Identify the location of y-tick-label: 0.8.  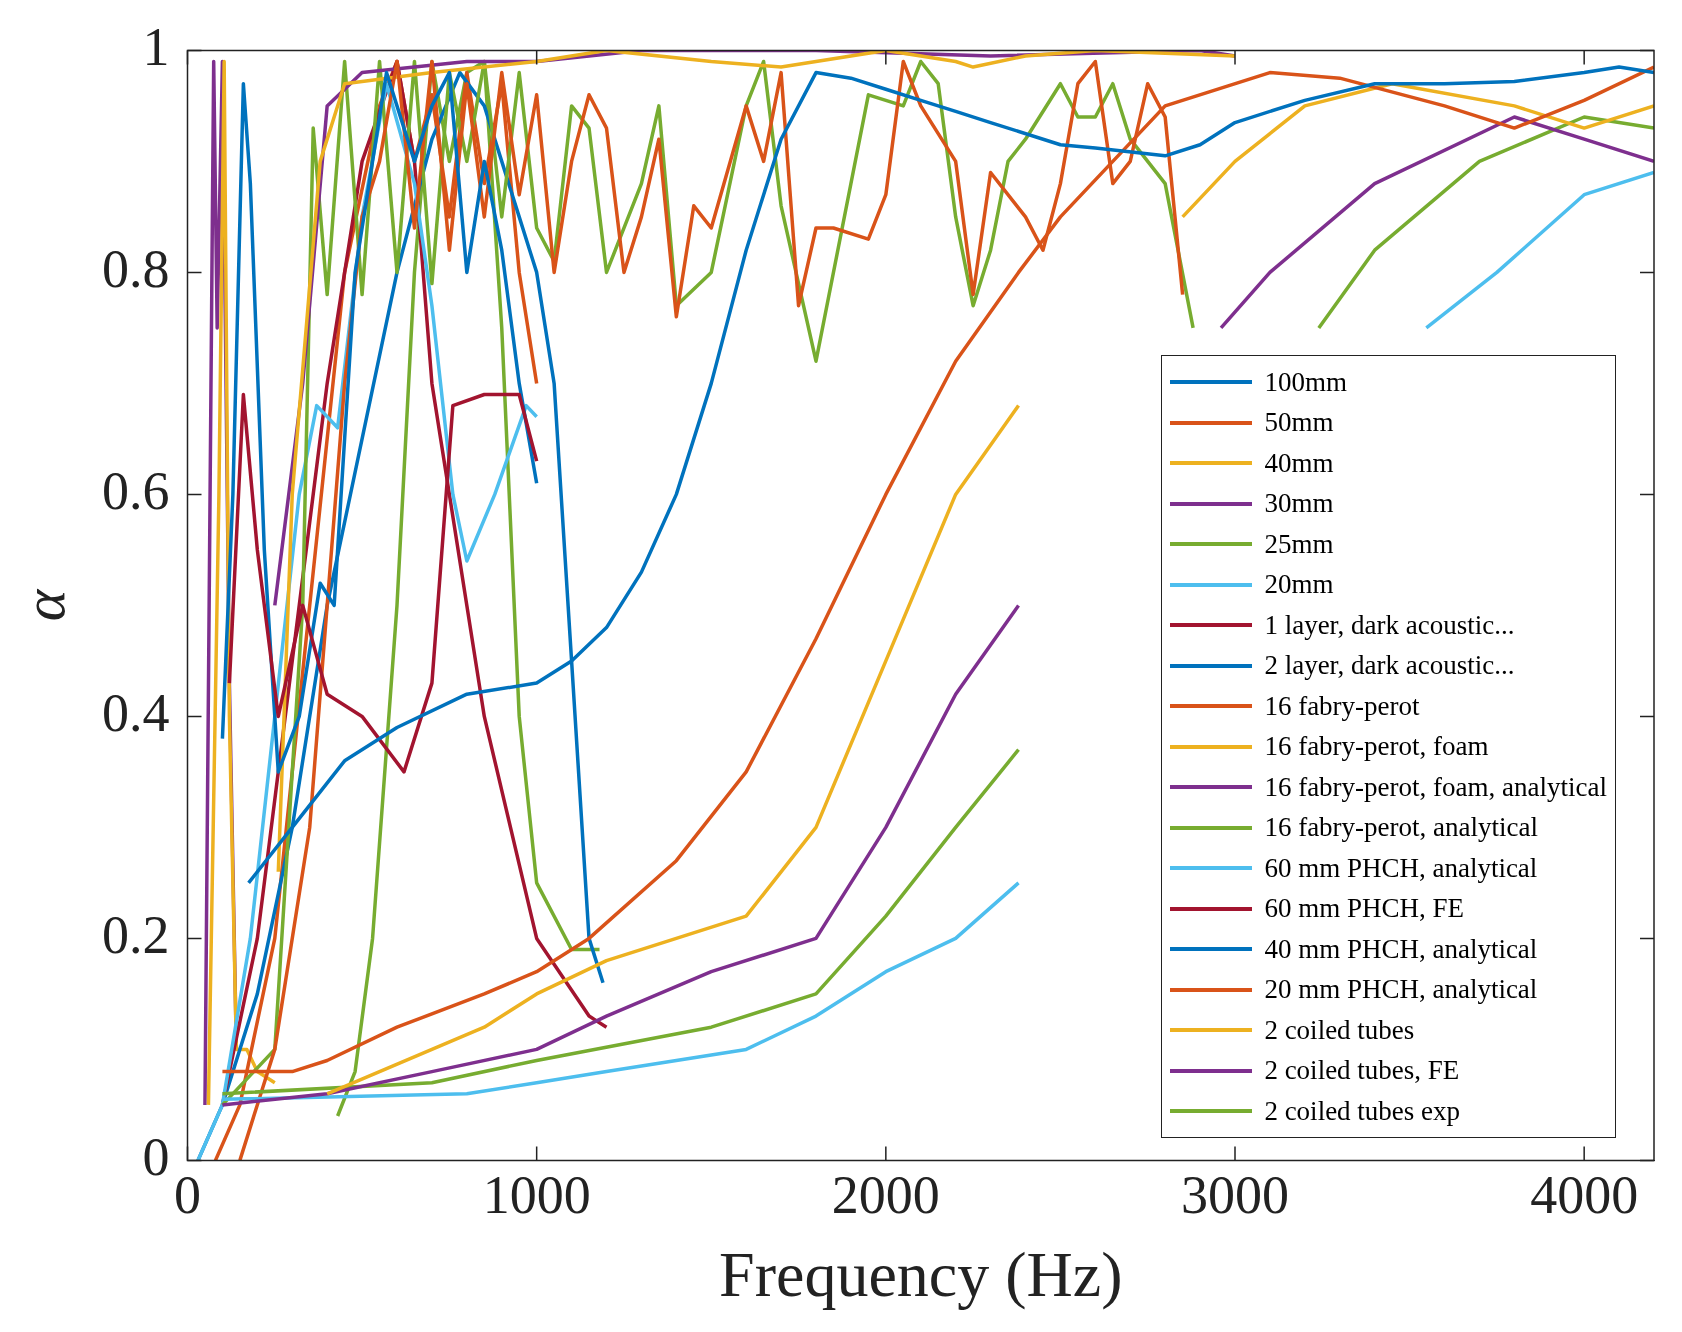
(136, 268).